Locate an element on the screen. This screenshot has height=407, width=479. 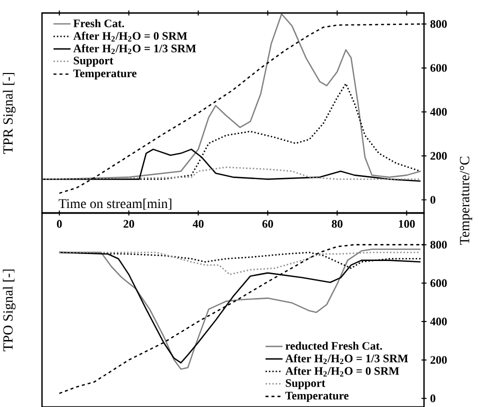
x-axis-title: Time on stream[min] is located at coordinates (115, 204).